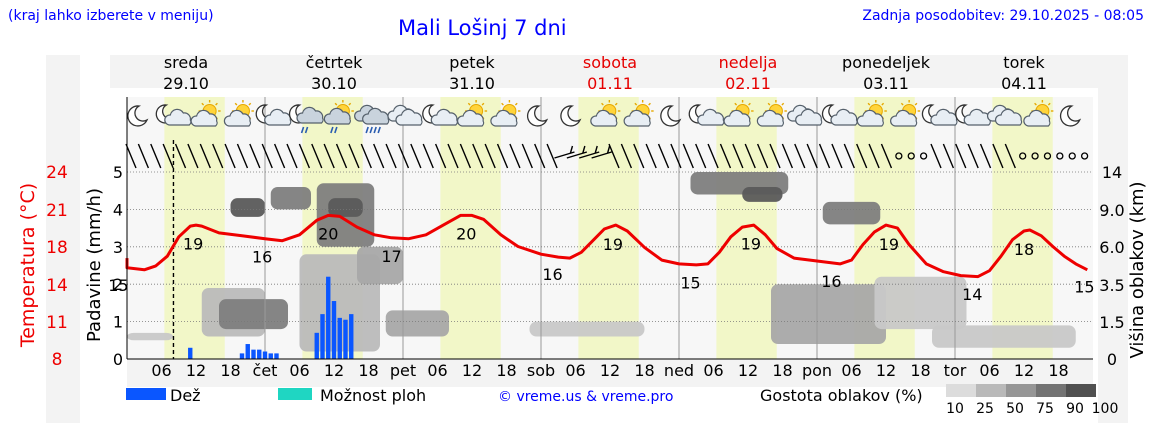 This screenshot has height=443, width=1152. I want to click on location-hint: (kraj lahko izberete v meniju), so click(111, 16).